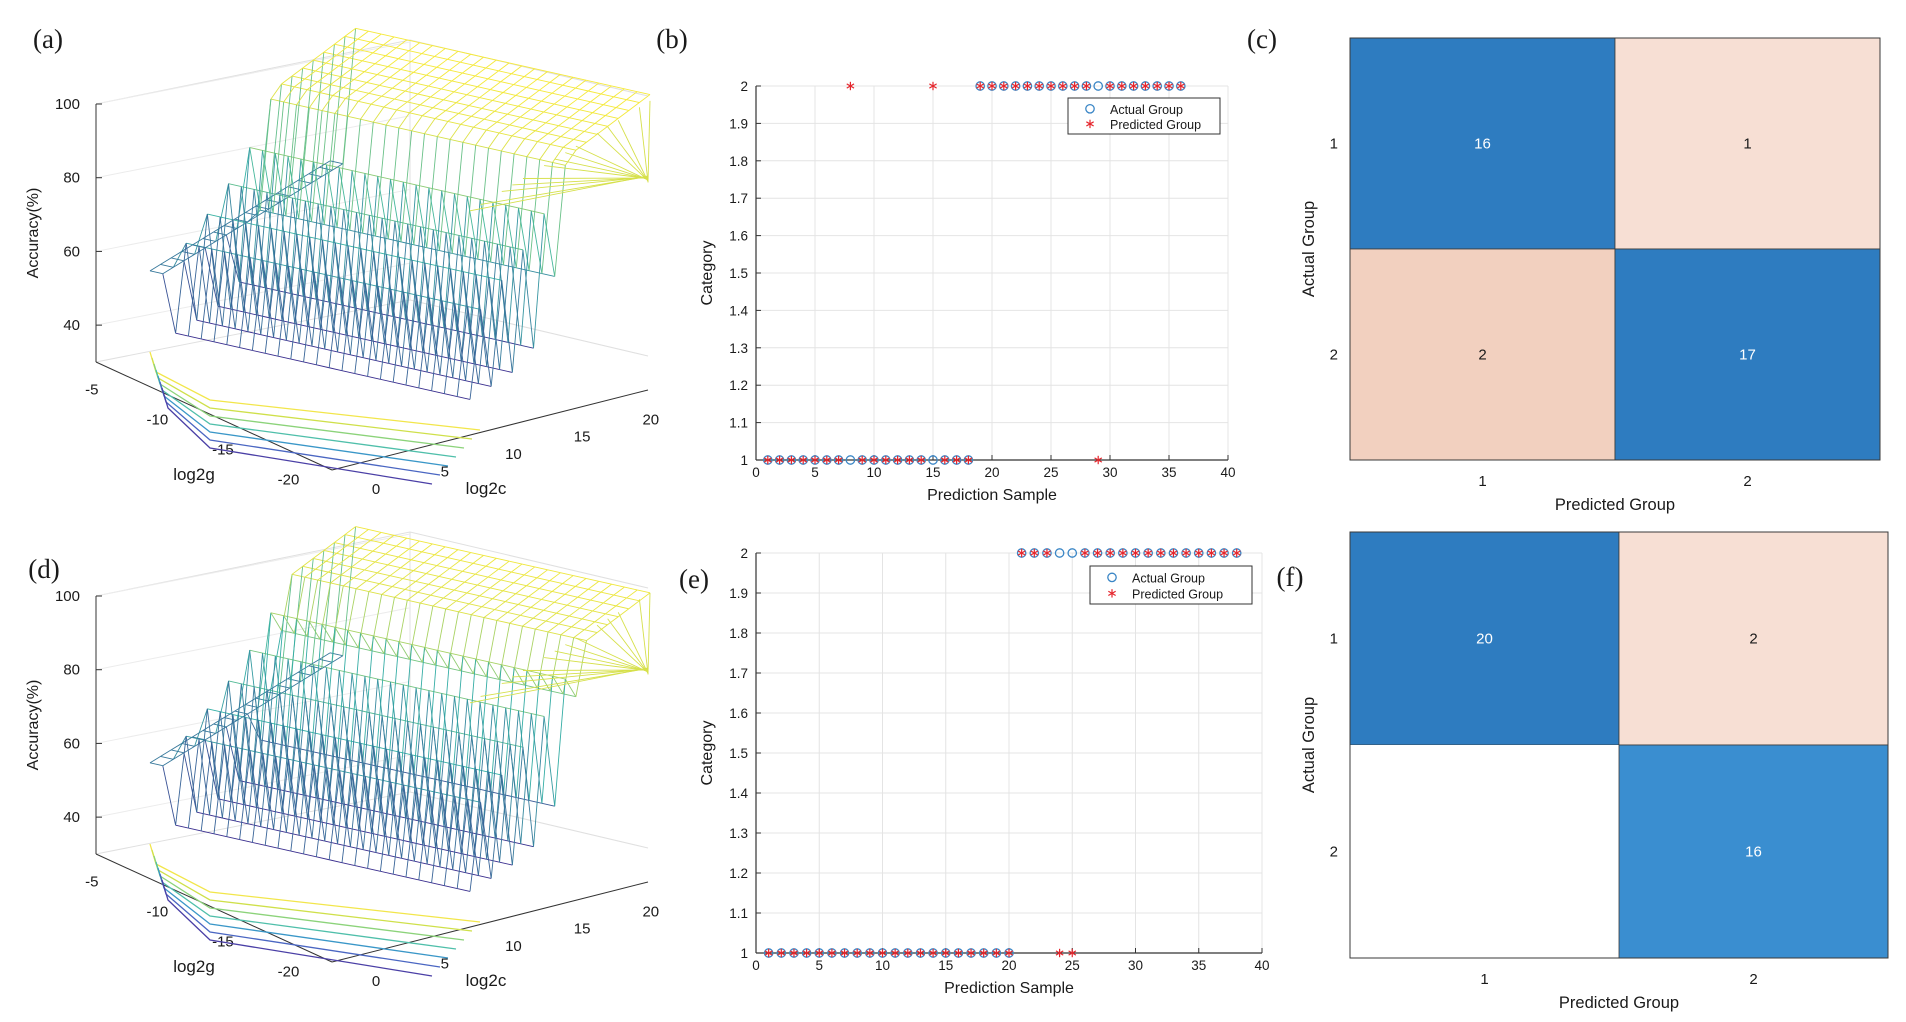 The image size is (1906, 1022). Describe the element at coordinates (756, 472) in the screenshot. I see `x-tick-label: 0` at that location.